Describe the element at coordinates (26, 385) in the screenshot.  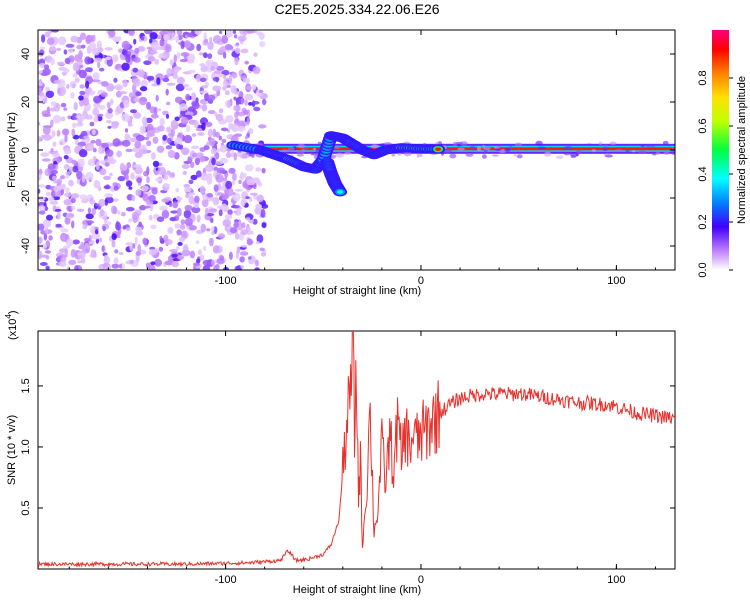
I see `y-tick-label: 1.5` at that location.